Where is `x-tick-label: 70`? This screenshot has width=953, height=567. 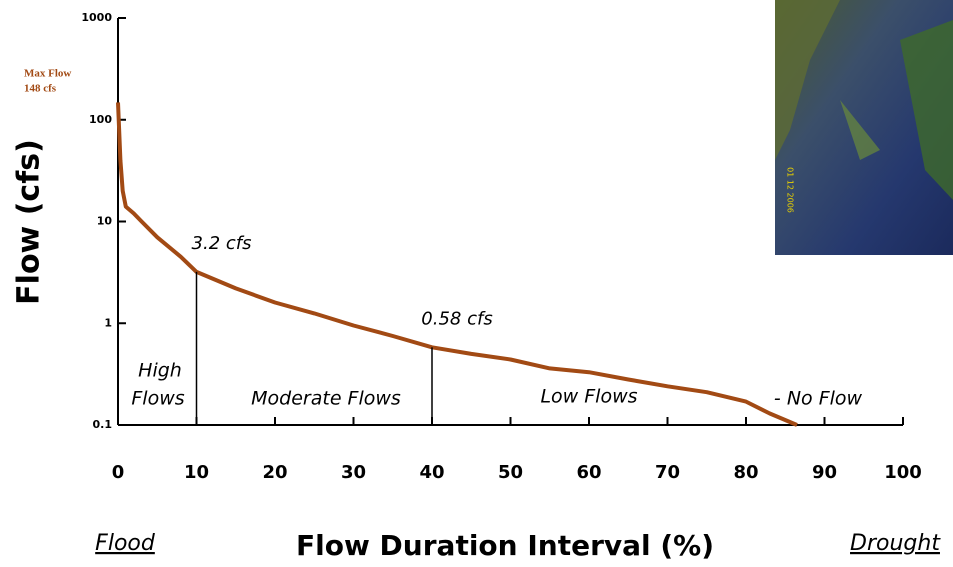
x-tick-label: 70 is located at coordinates (667, 472).